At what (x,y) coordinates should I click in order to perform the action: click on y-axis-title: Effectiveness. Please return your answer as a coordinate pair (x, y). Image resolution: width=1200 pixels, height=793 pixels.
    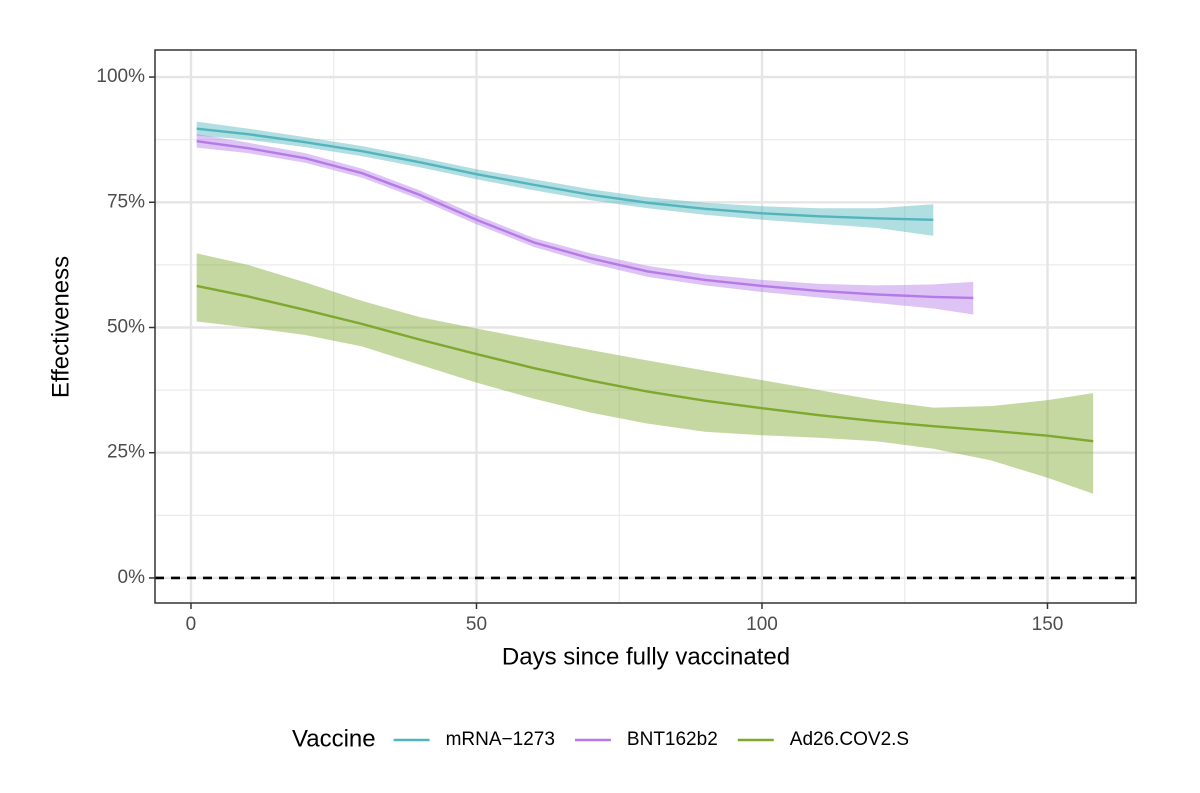
    Looking at the image, I should click on (60, 327).